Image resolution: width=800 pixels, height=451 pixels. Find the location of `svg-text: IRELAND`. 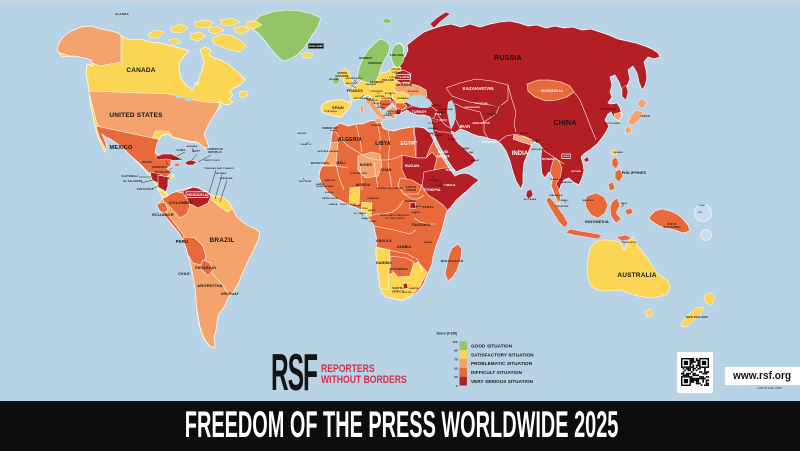

svg-text: IRELAND is located at coordinates (334, 79).